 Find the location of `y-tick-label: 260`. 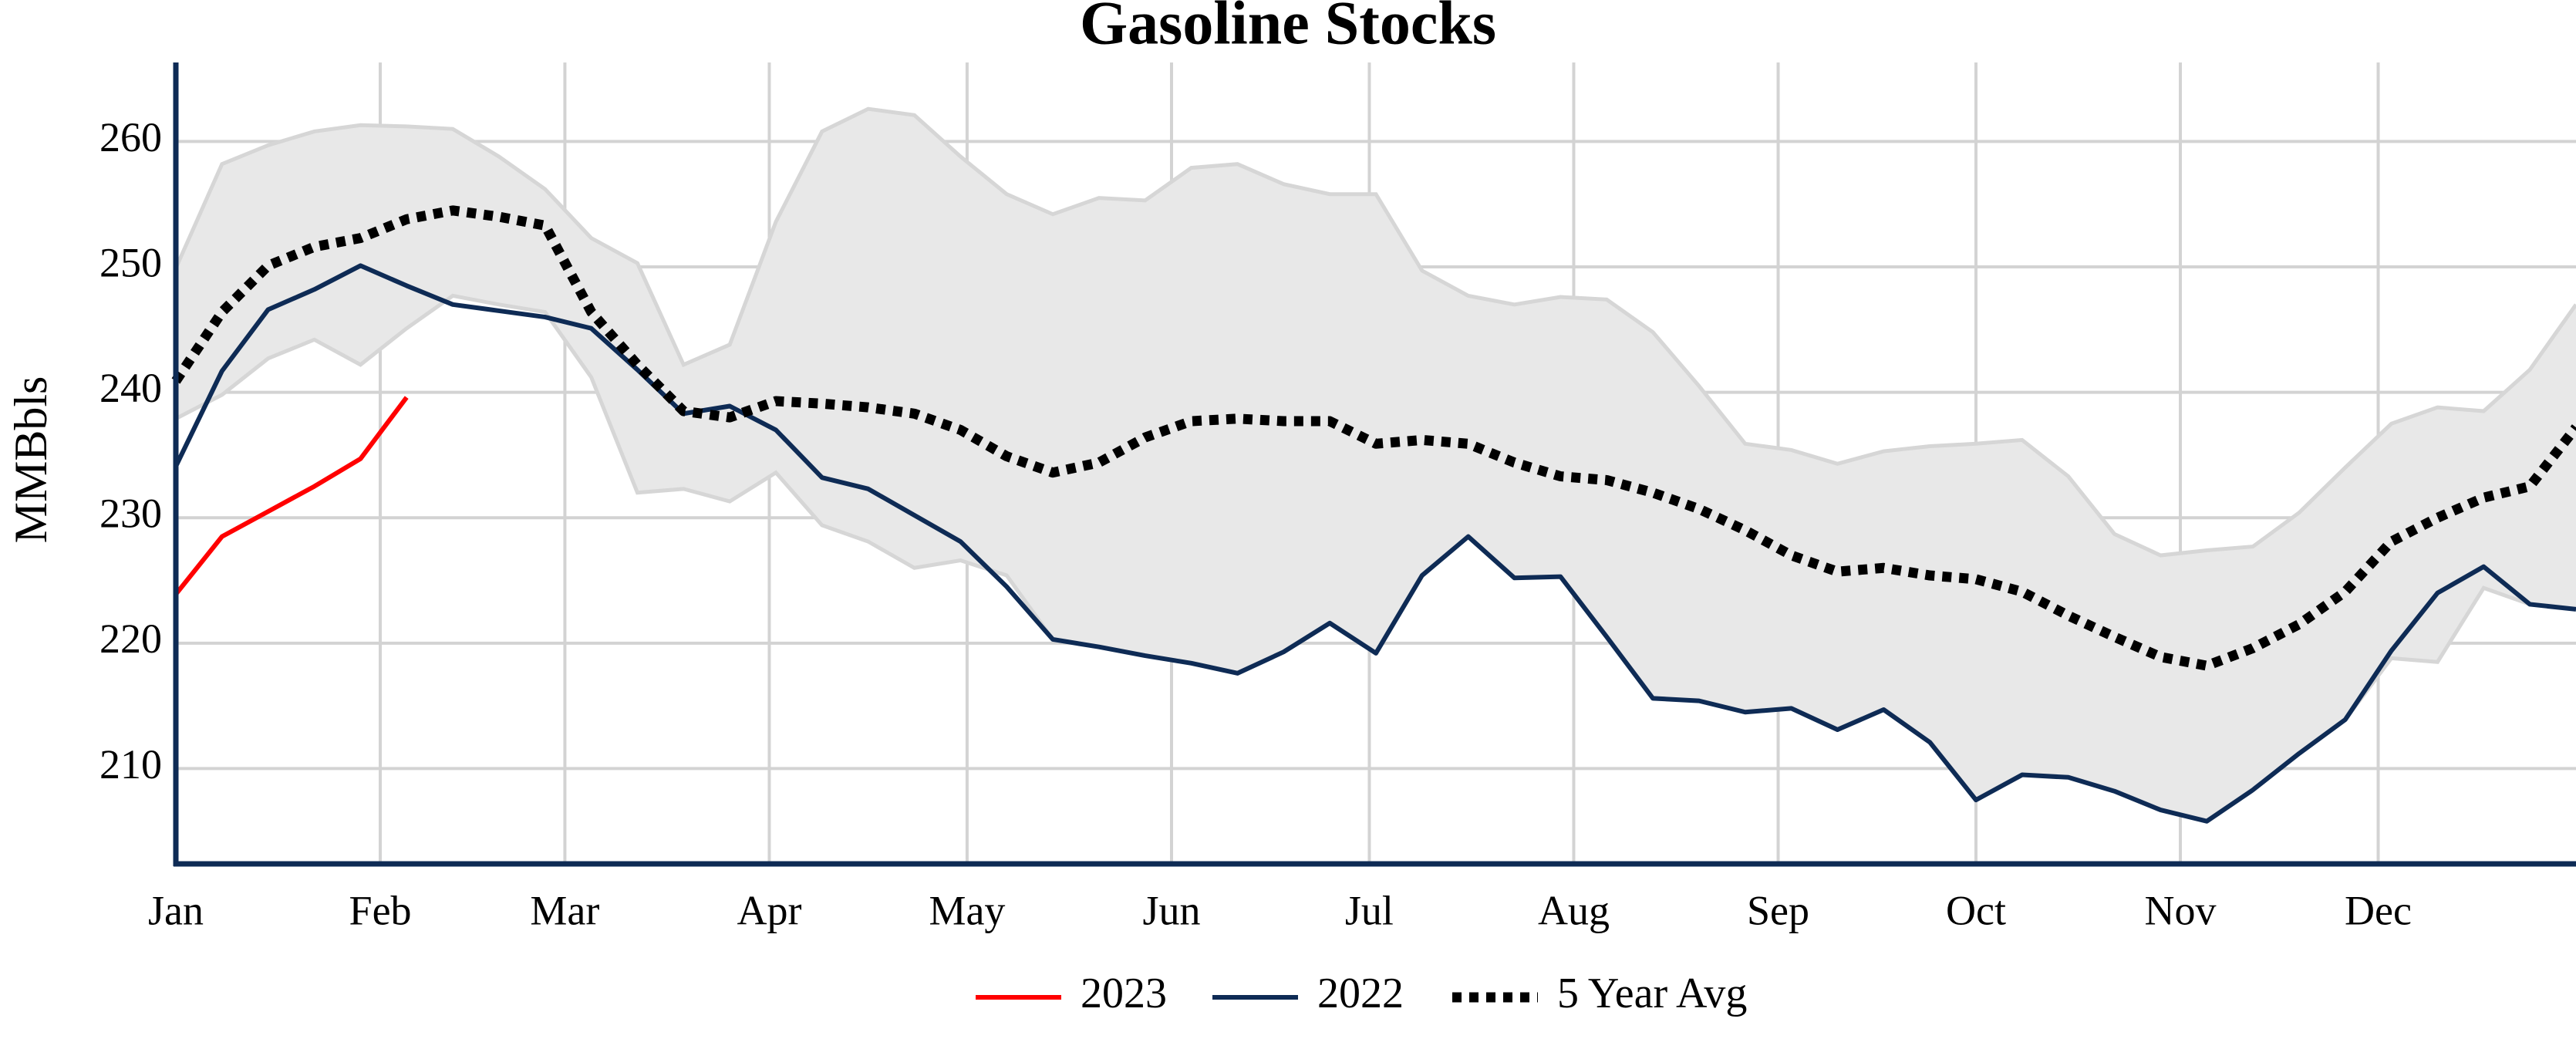

y-tick-label: 260 is located at coordinates (130, 137).